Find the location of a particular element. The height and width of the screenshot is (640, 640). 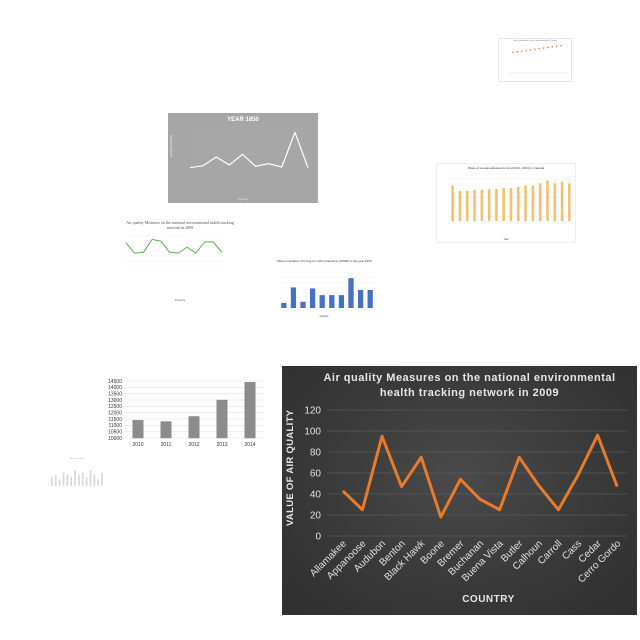

y-tick-label: 80 is located at coordinates (316, 453).